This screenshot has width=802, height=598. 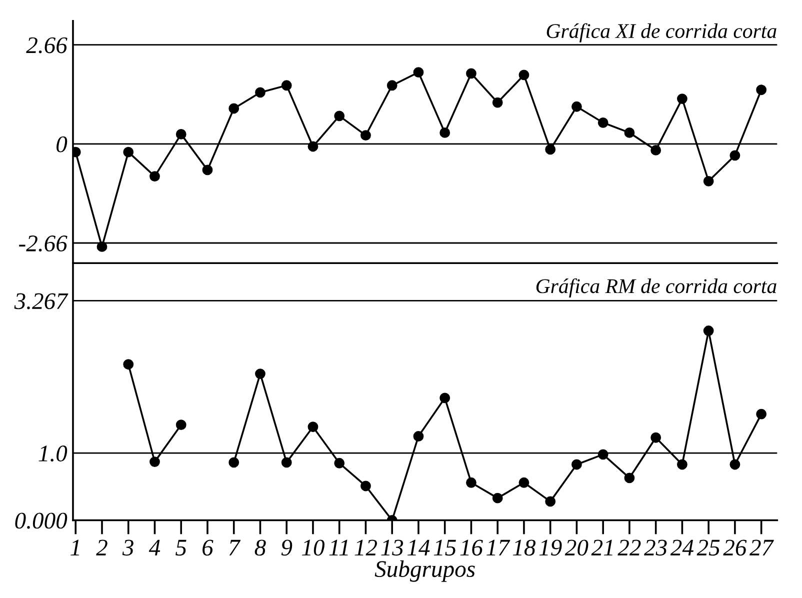 What do you see at coordinates (47, 45) in the screenshot?
I see `y-tick-label: 2.66` at bounding box center [47, 45].